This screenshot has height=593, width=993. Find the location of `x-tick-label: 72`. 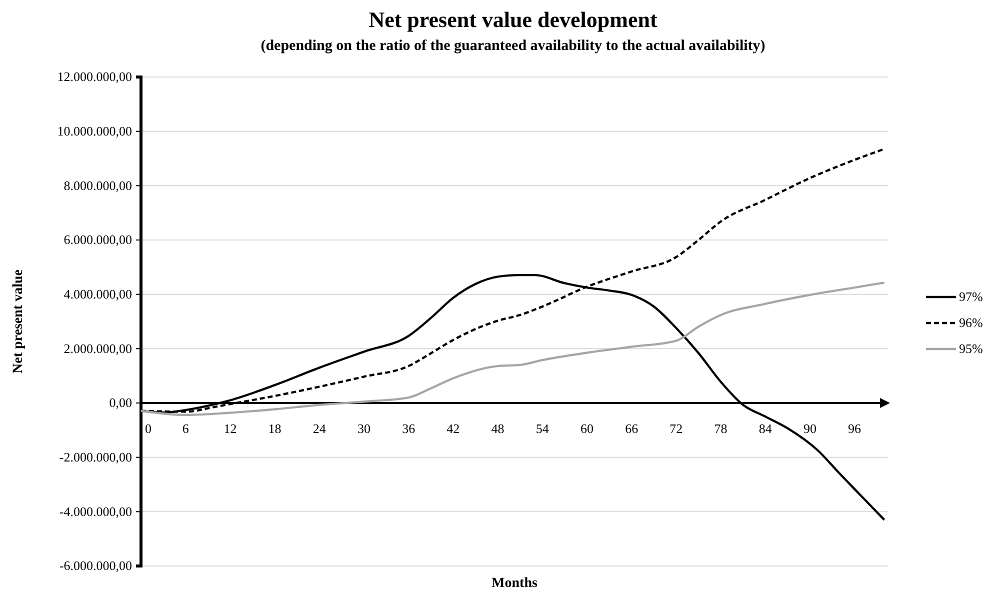

x-tick-label: 72 is located at coordinates (676, 428).